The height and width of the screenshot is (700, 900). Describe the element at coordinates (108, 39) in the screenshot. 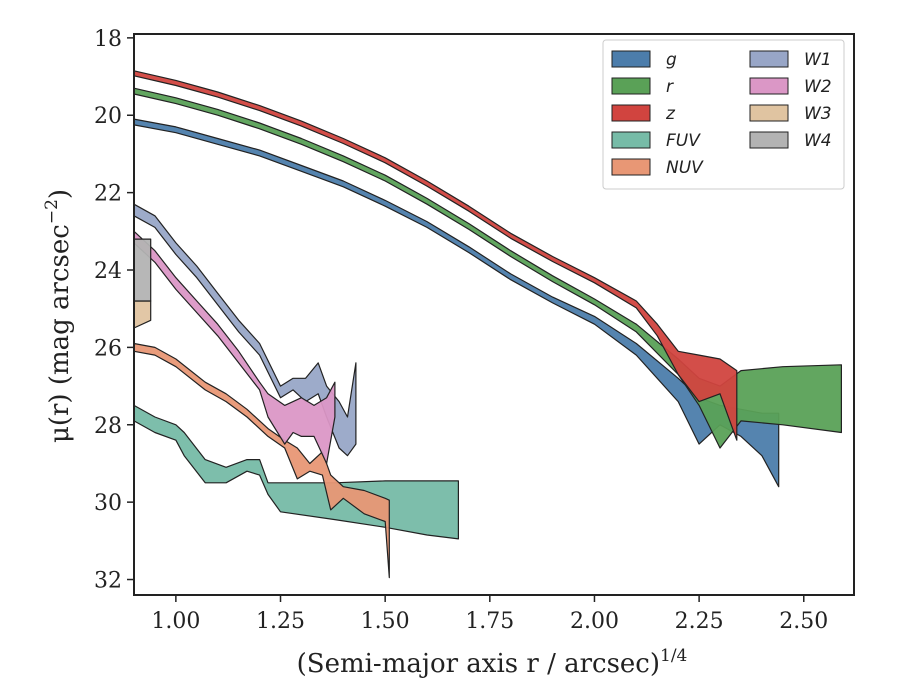

I see `y-tick-label: 18` at that location.